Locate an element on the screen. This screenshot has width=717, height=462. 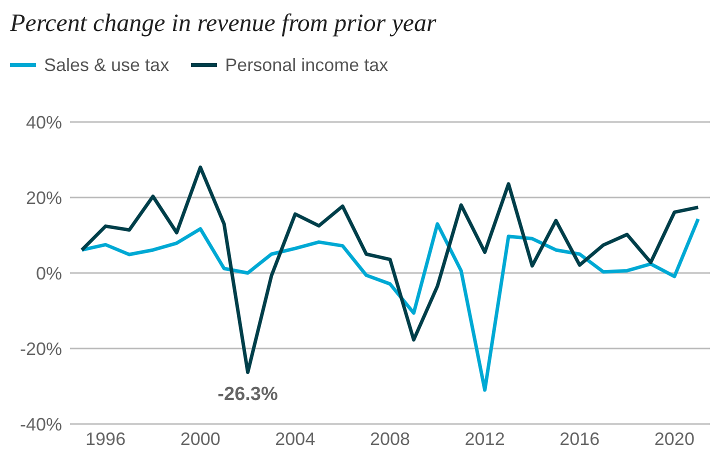
x-tick-label: 2008 is located at coordinates (390, 438).